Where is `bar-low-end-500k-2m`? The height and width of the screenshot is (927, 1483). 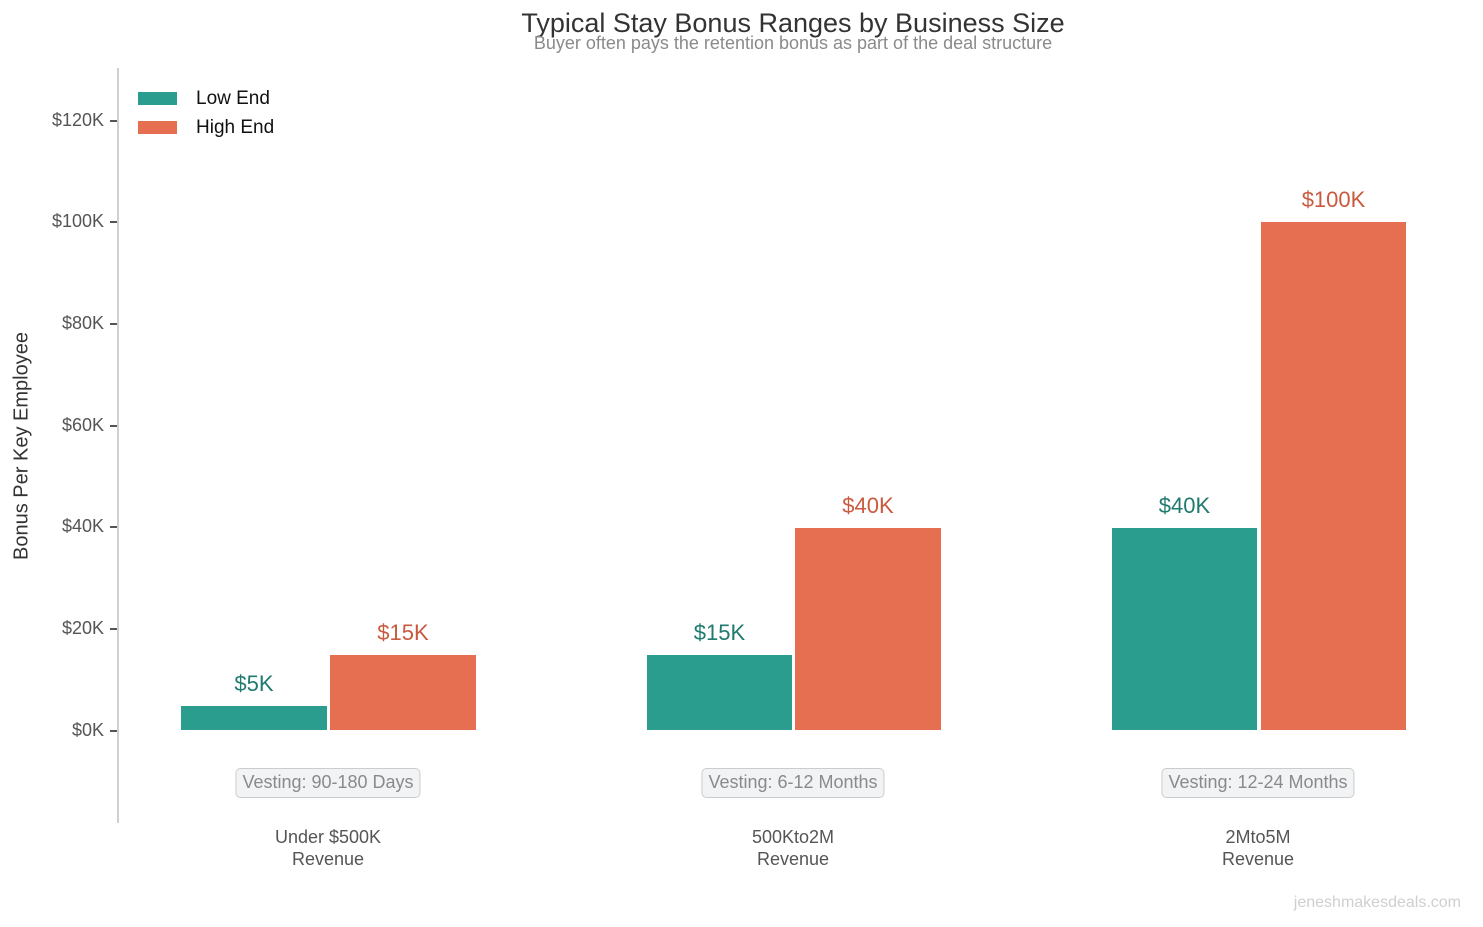
bar-low-end-500k-2m is located at coordinates (719, 692).